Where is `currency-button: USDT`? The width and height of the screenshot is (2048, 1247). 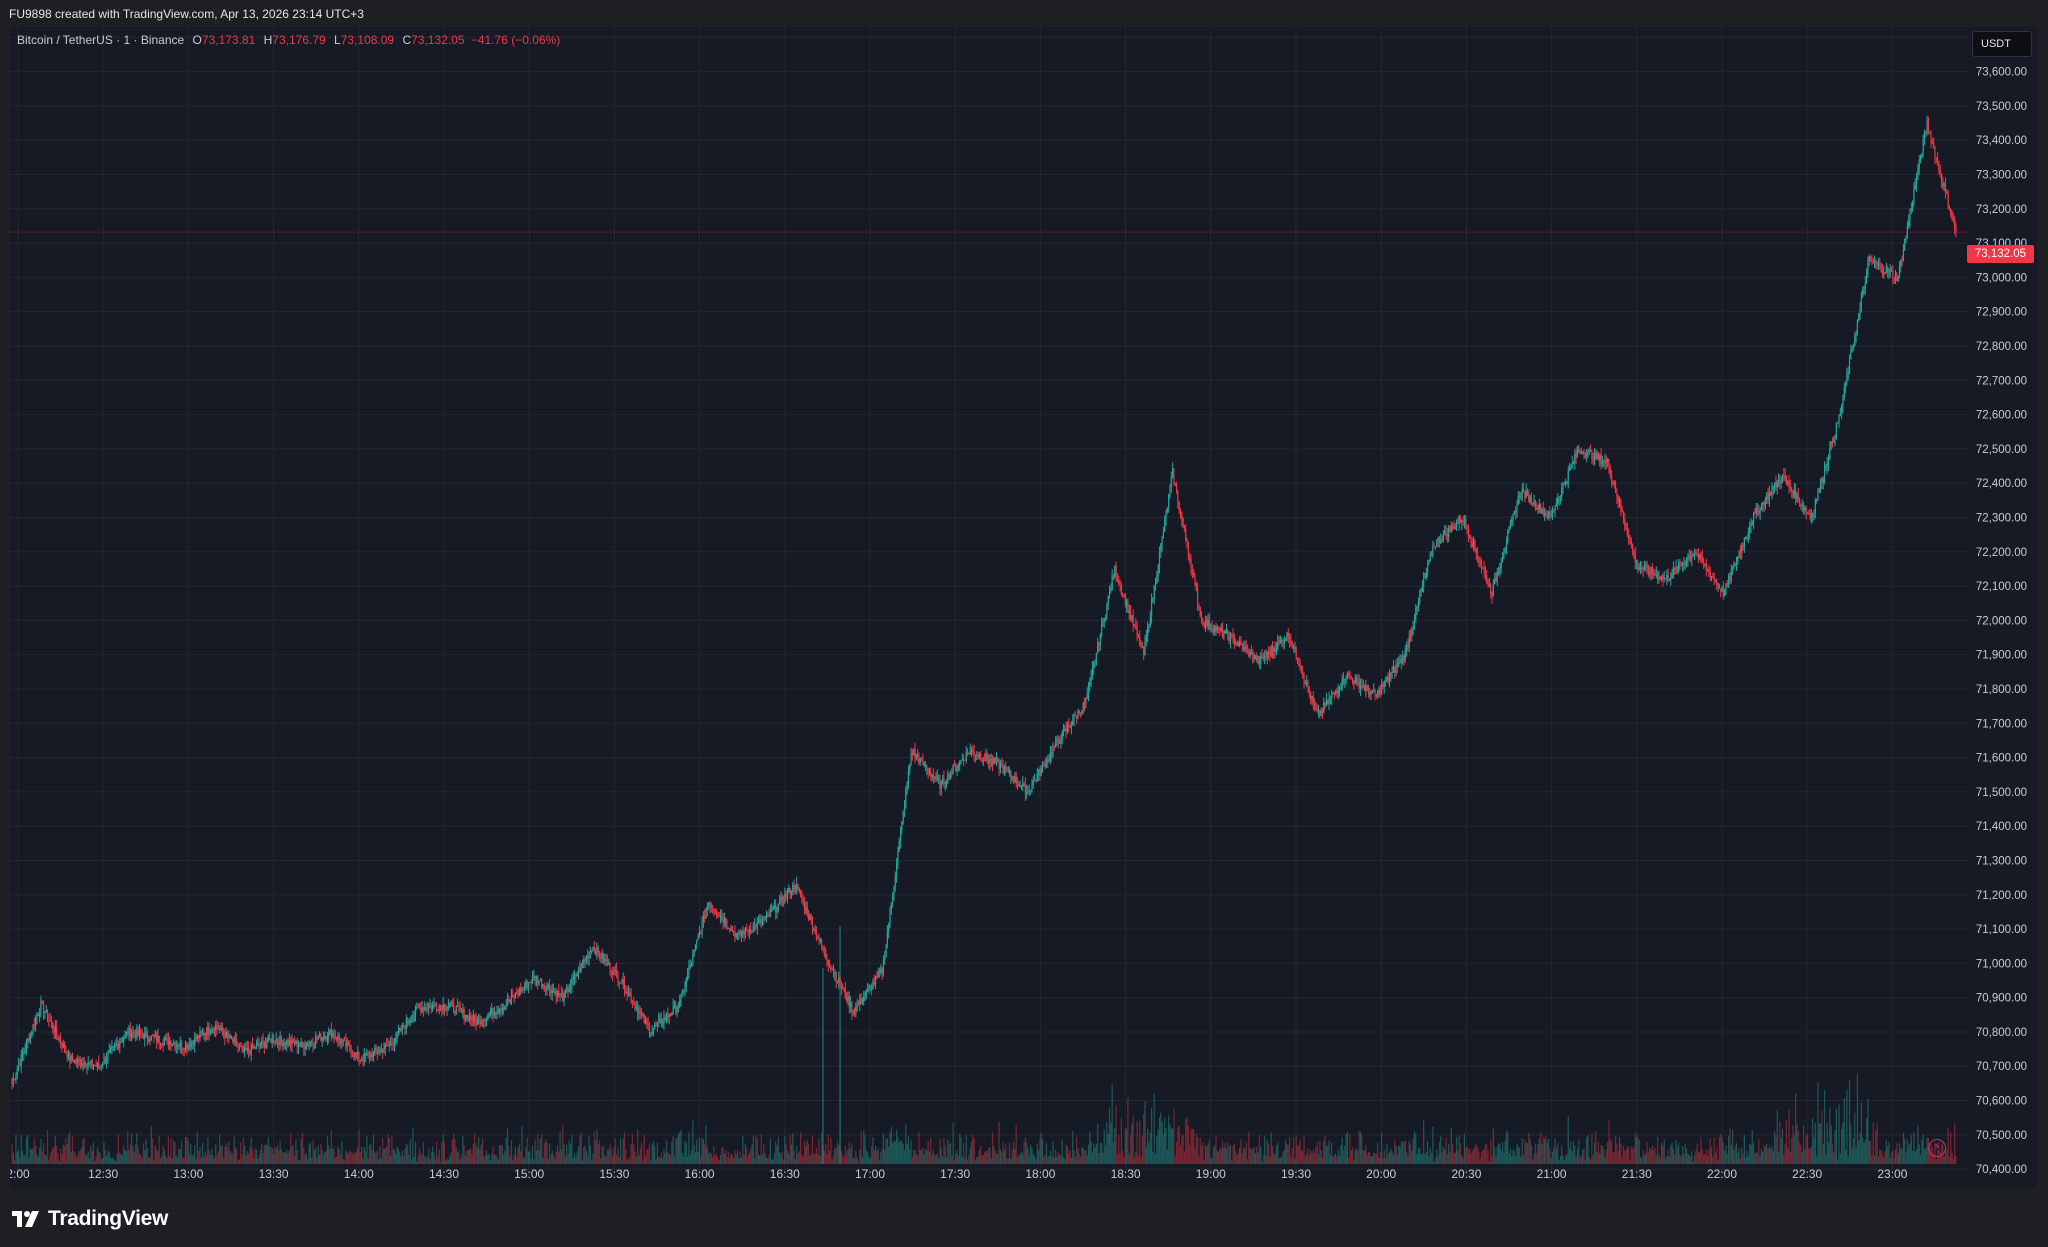
currency-button: USDT is located at coordinates (2002, 44).